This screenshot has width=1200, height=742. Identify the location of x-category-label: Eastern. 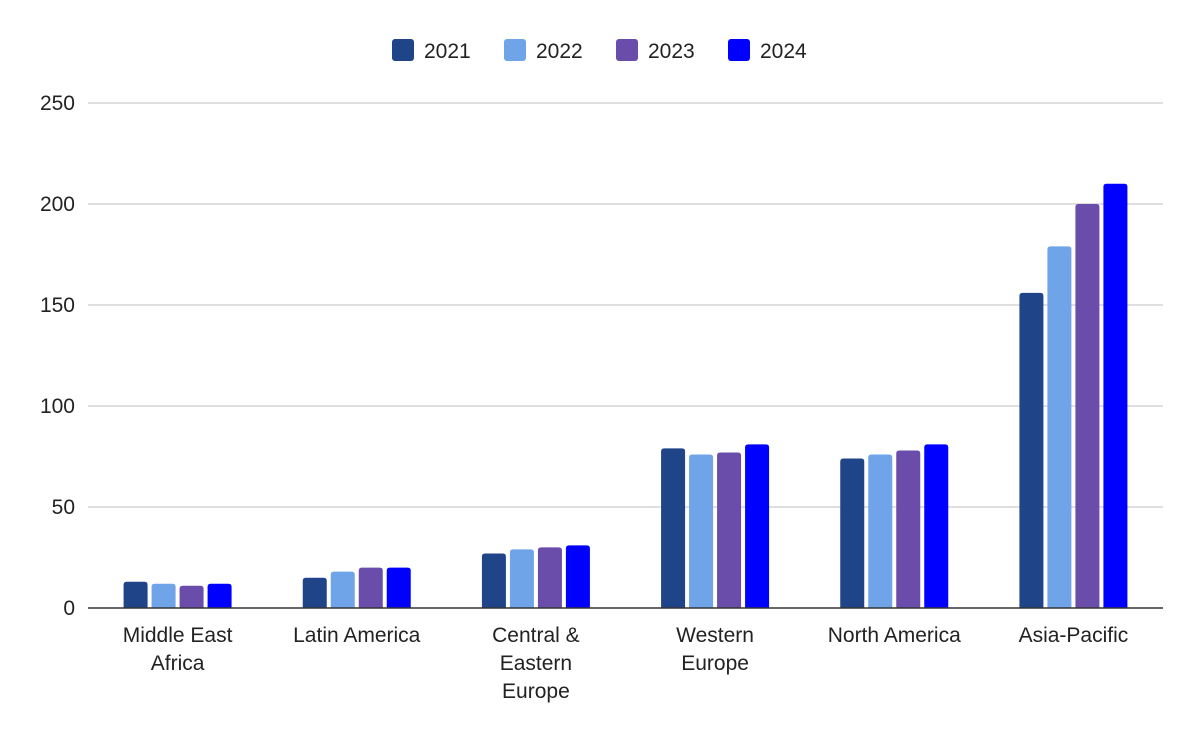
(536, 663).